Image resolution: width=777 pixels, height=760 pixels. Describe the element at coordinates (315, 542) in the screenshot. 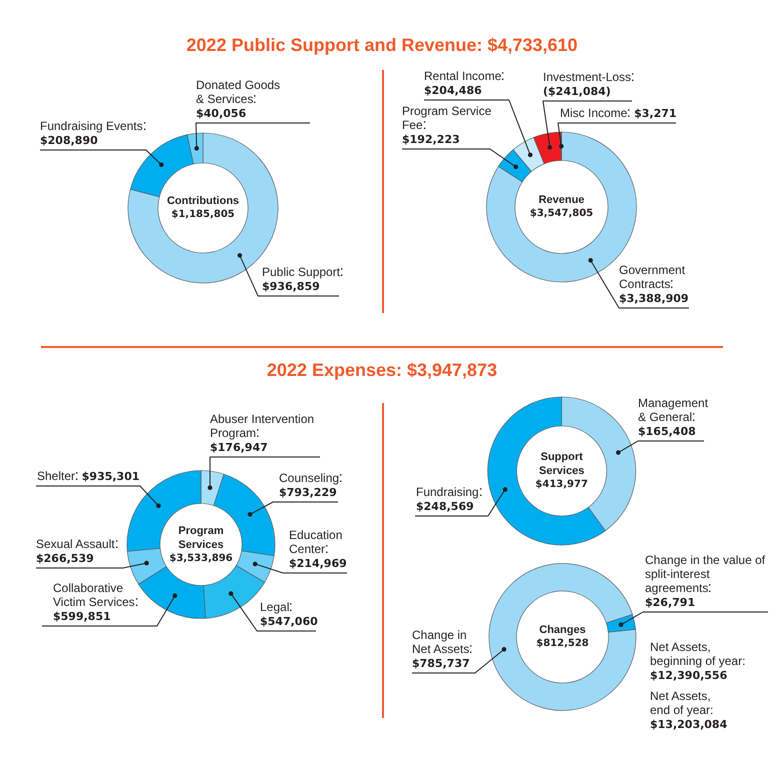

I see `slice-label: Education Center` at that location.